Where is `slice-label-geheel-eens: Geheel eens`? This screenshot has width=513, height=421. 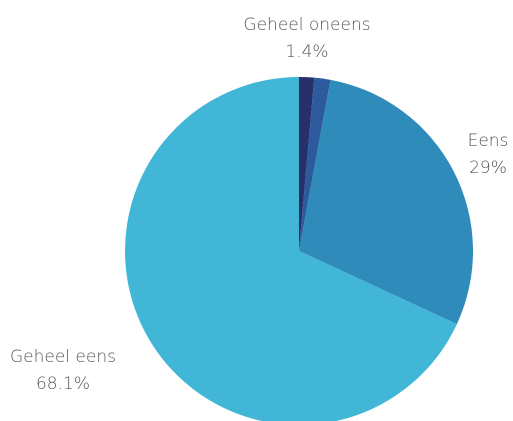 slice-label-geheel-eens: Geheel eens is located at coordinates (63, 357).